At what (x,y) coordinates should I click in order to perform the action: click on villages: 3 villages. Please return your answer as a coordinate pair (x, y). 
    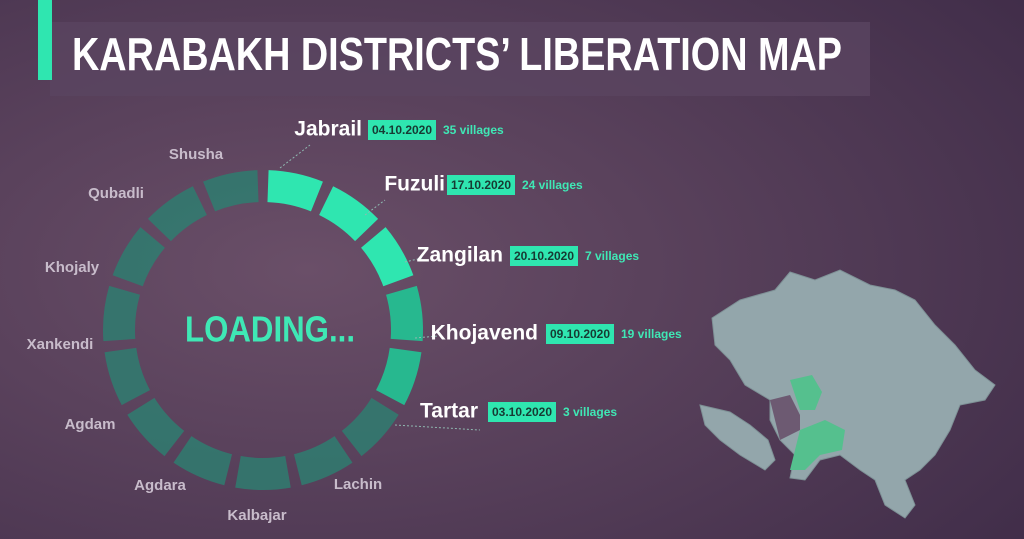
    Looking at the image, I should click on (590, 412).